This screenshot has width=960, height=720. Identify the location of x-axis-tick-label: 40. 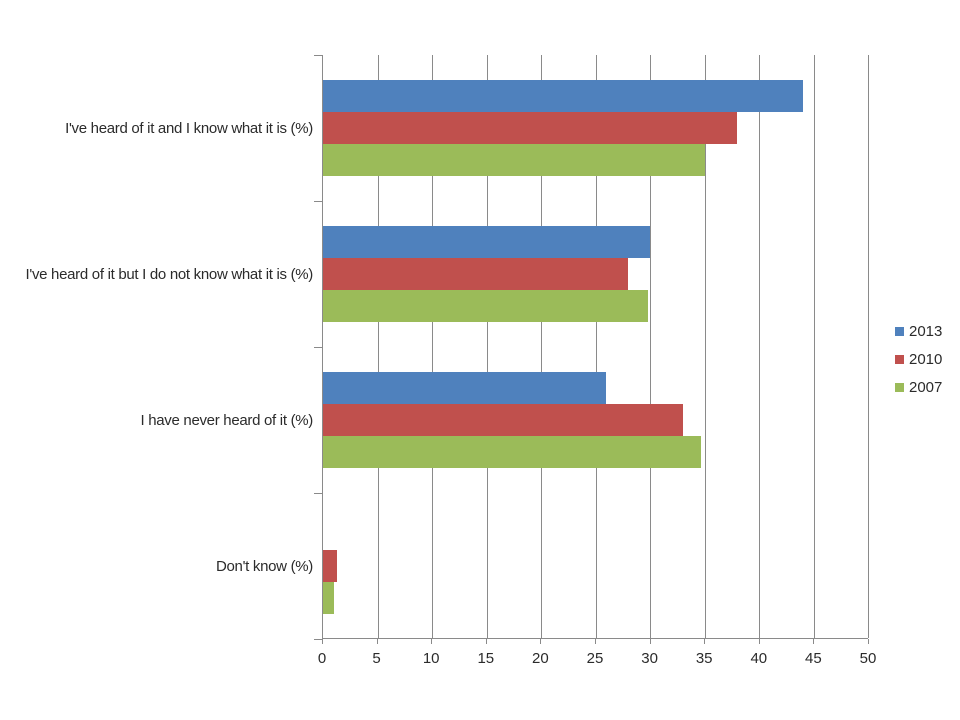
(759, 658).